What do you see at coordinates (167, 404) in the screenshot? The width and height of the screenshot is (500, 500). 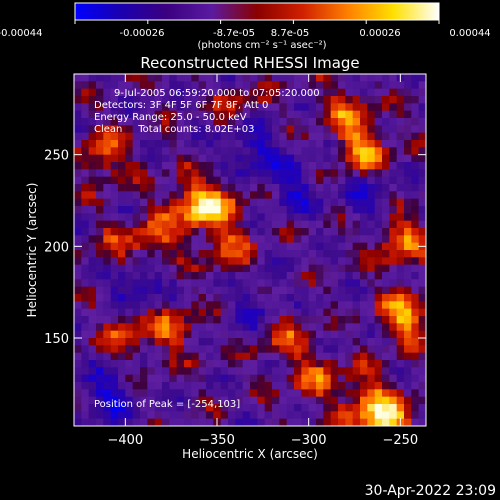 I see `peak-position-label: Position of Peak = [-254,103]` at bounding box center [167, 404].